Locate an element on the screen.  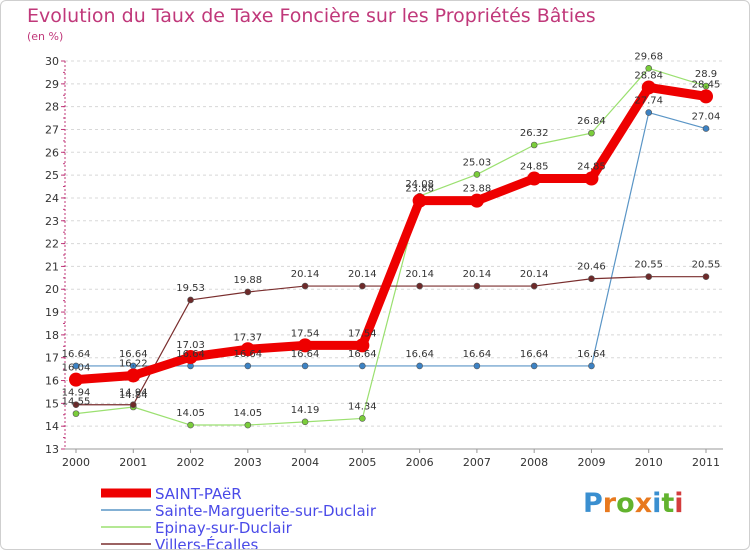
y-tick-label: 13 is located at coordinates (52, 449).